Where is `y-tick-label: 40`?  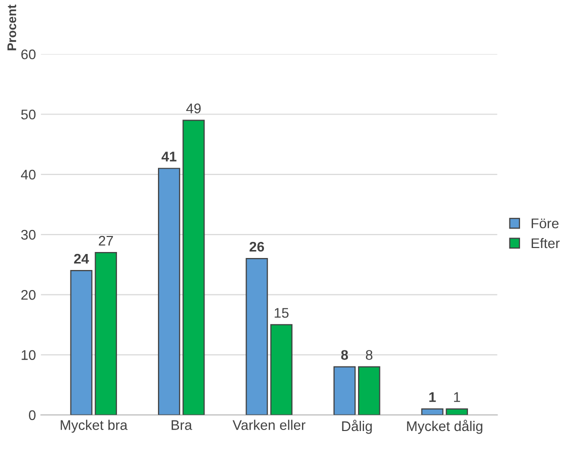
y-tick-label: 40 is located at coordinates (28, 175).